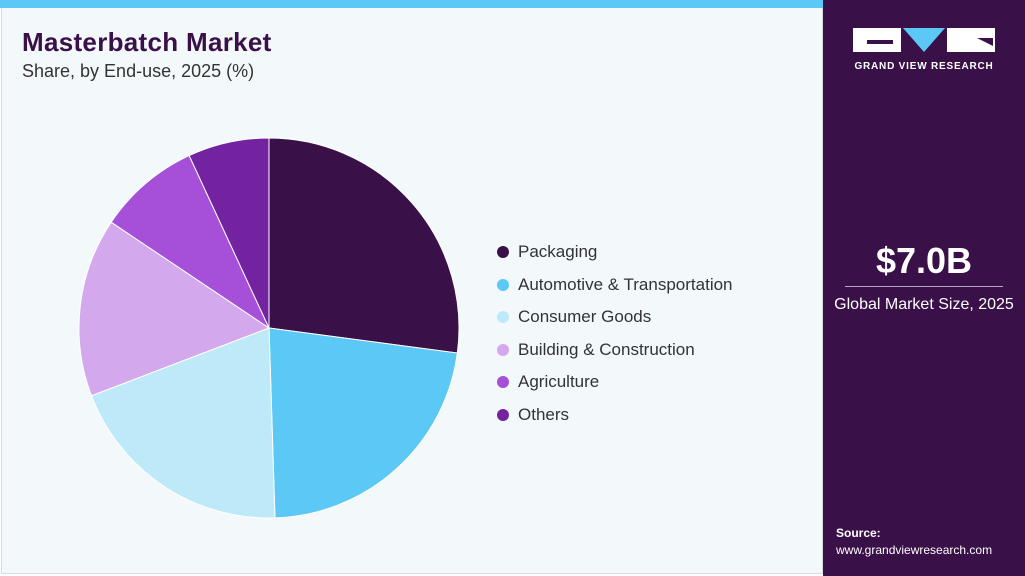 The image size is (1025, 576). I want to click on legend-label: Packaging, so click(558, 252).